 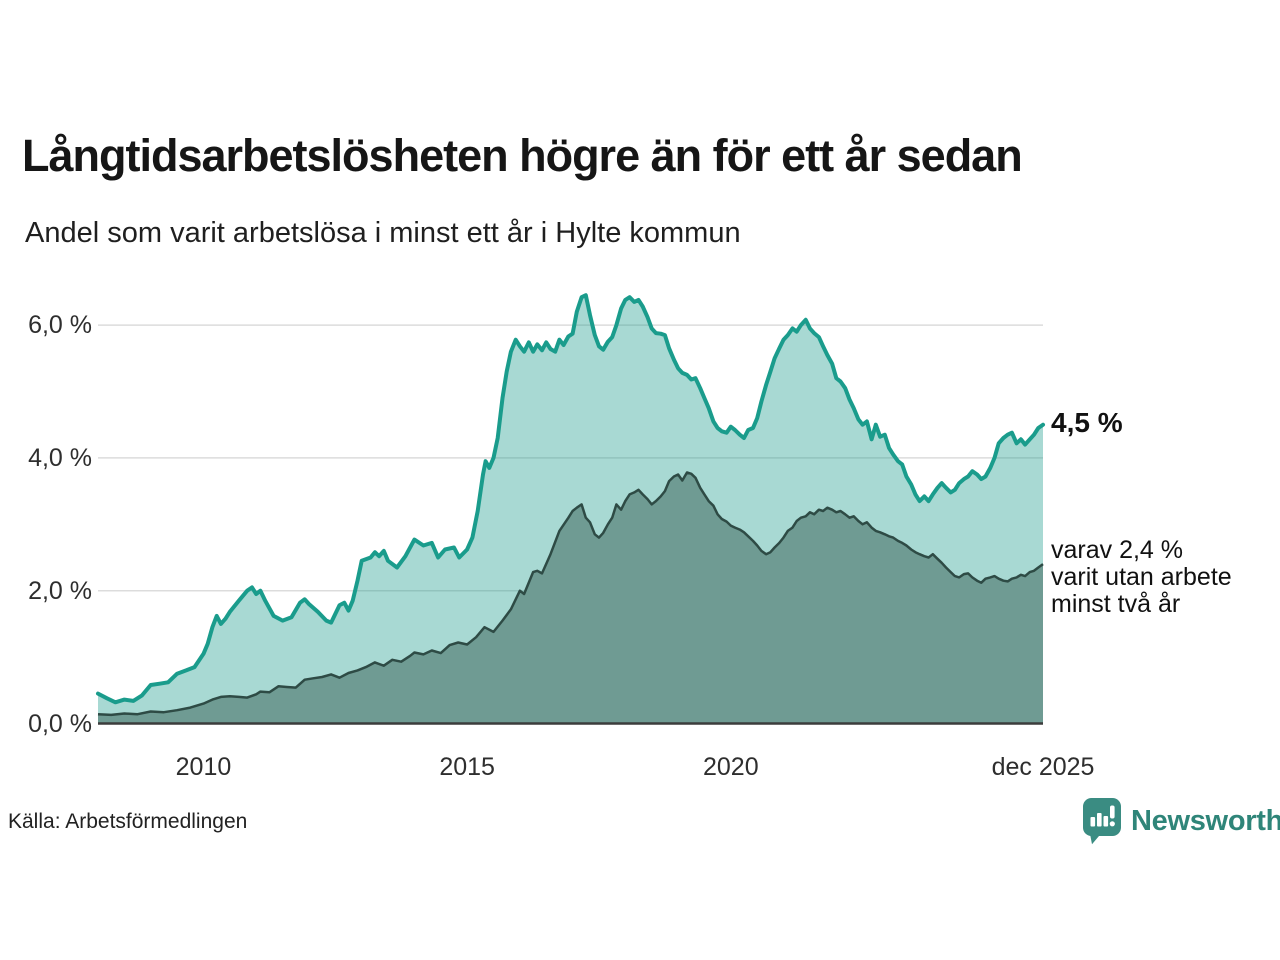 I want to click on newsworthy-logo-text: Newsworthy, so click(x=1205, y=820).